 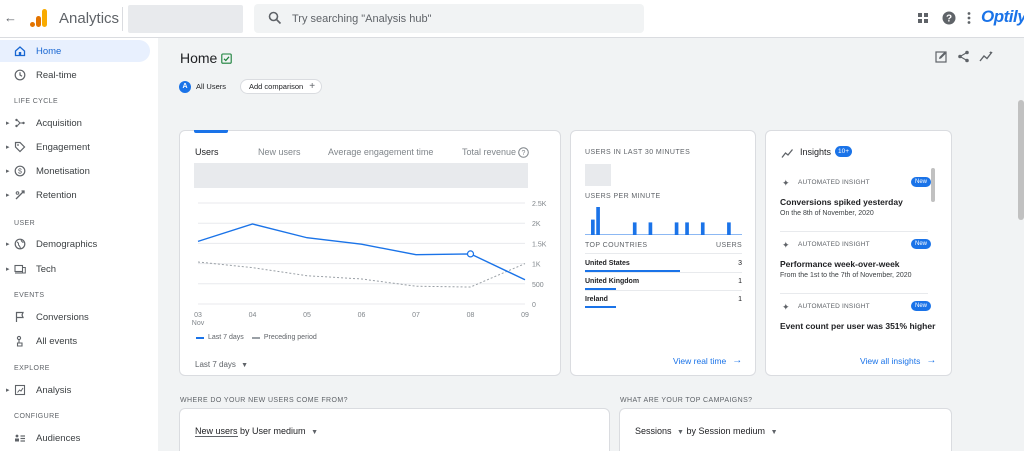 I want to click on edit-report-icon, so click(x=941, y=56).